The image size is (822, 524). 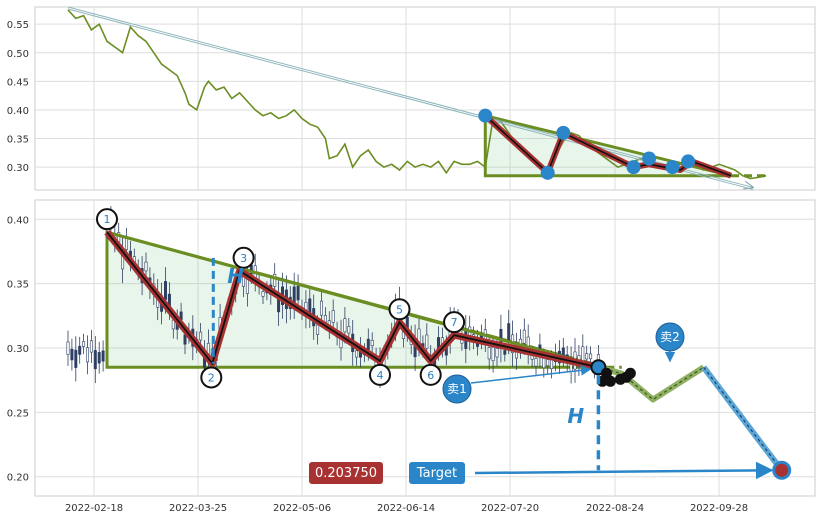 I want to click on y-tick-label-top: 0.45, so click(x=18, y=82).